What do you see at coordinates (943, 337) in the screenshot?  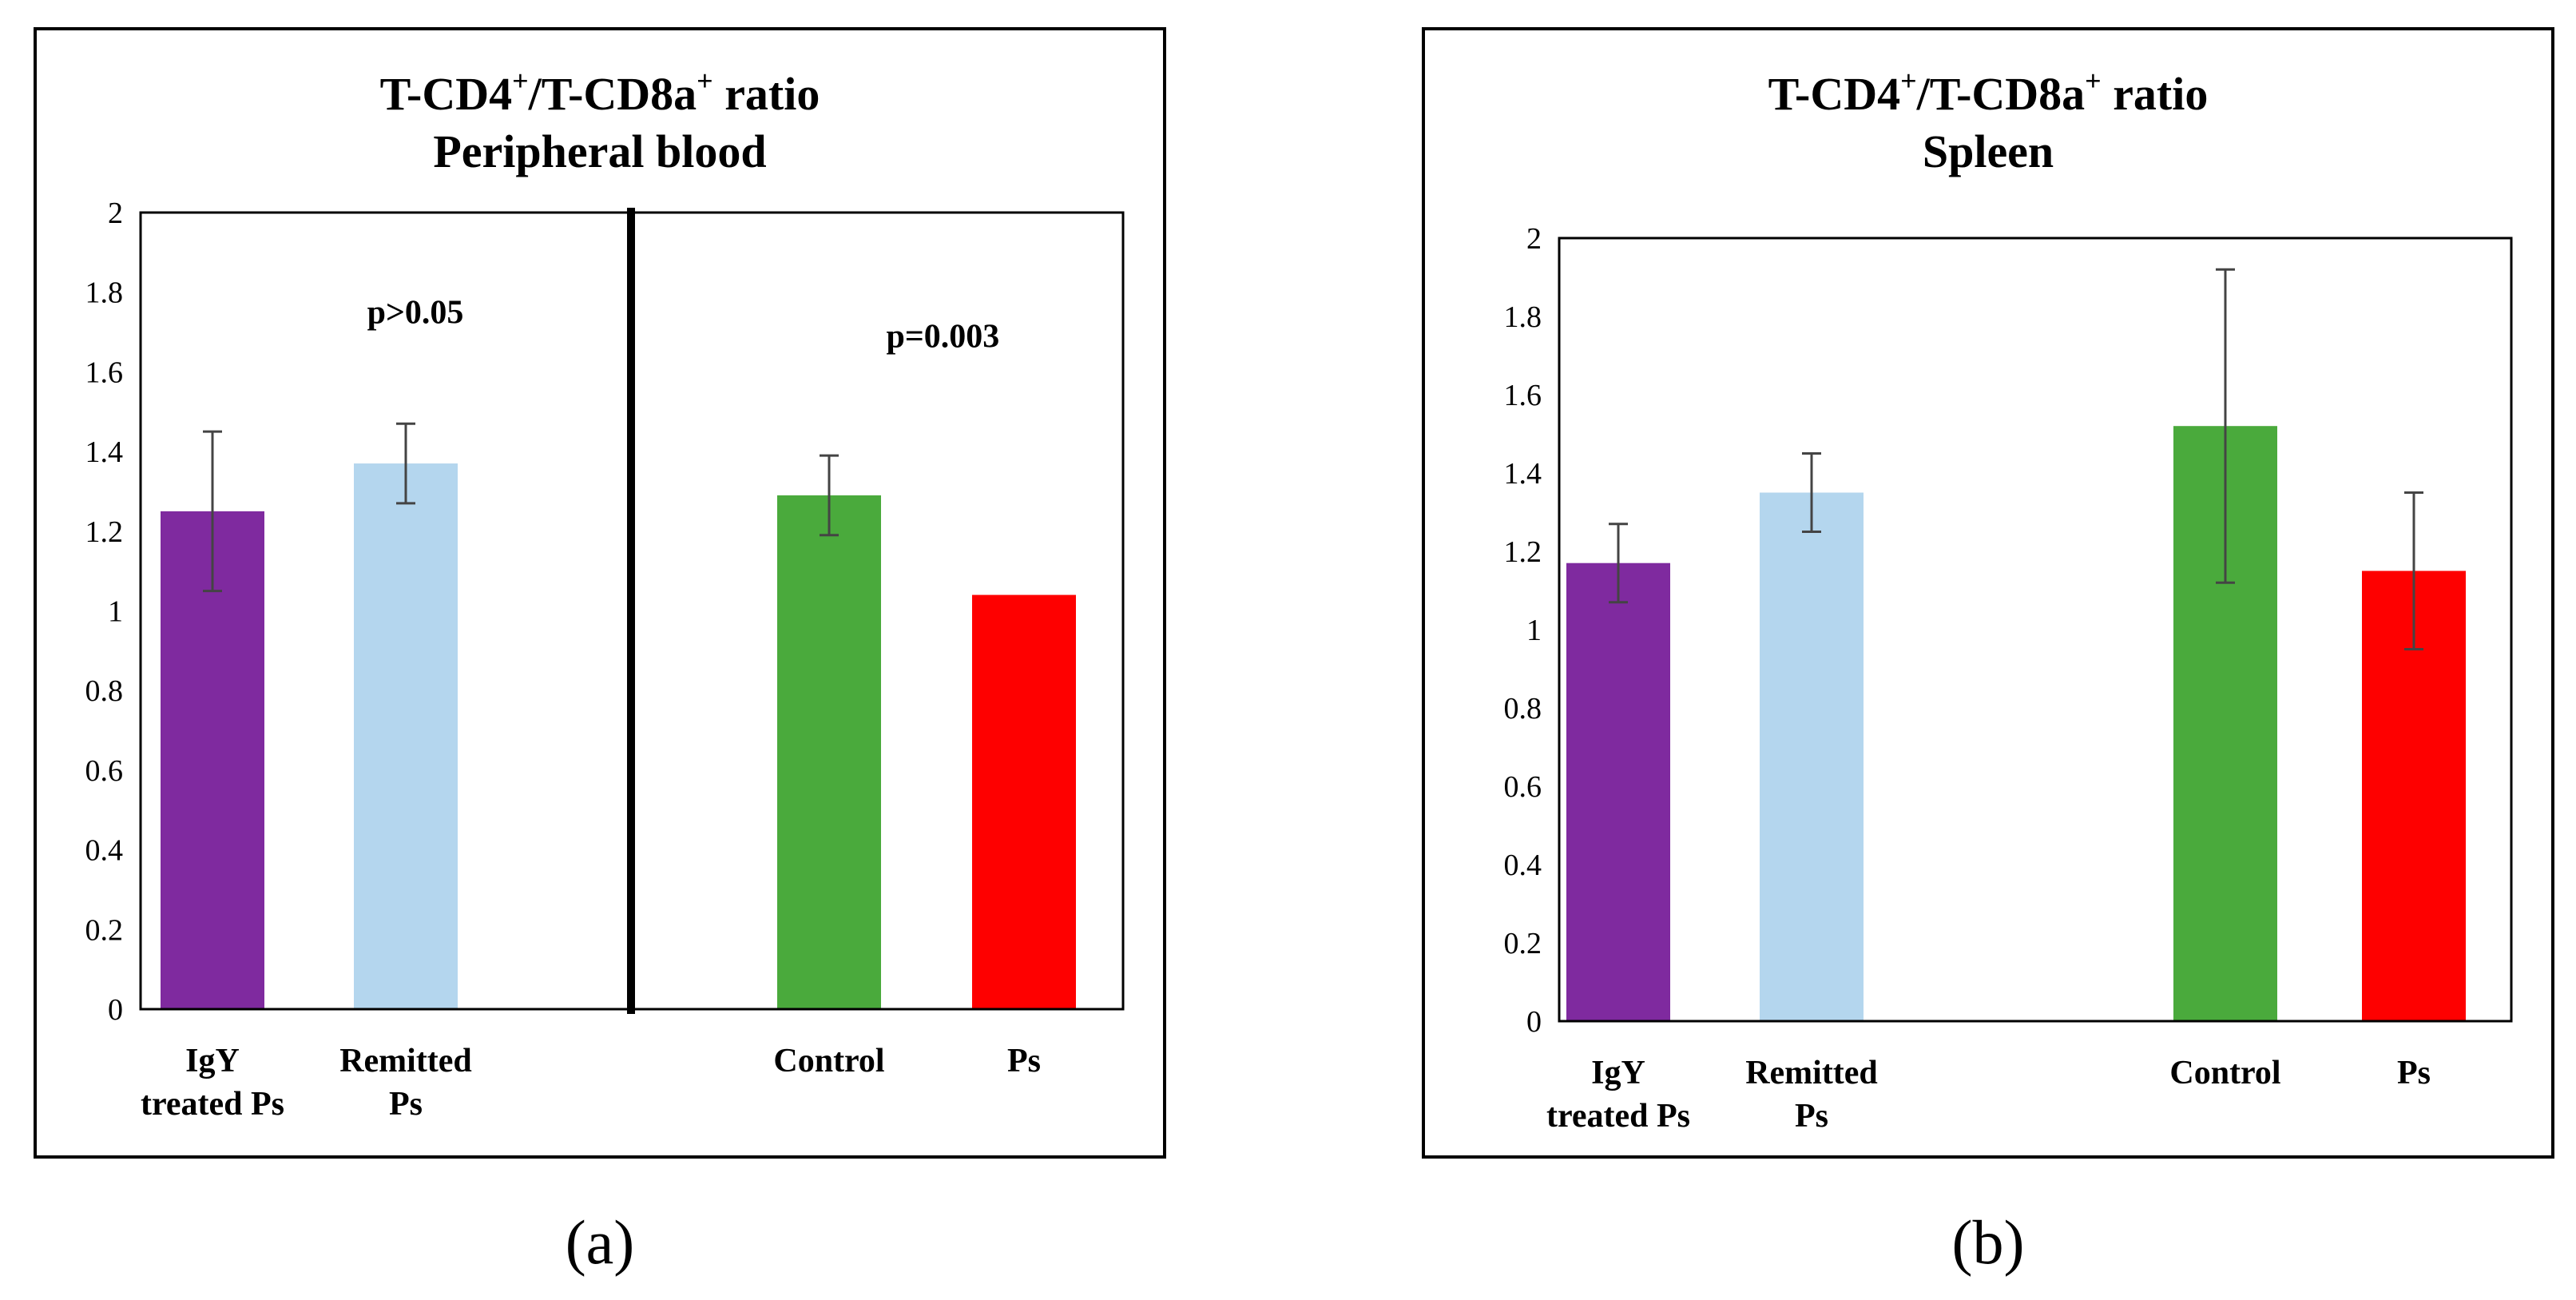 I see `p-value-annotation: p=0.003` at bounding box center [943, 337].